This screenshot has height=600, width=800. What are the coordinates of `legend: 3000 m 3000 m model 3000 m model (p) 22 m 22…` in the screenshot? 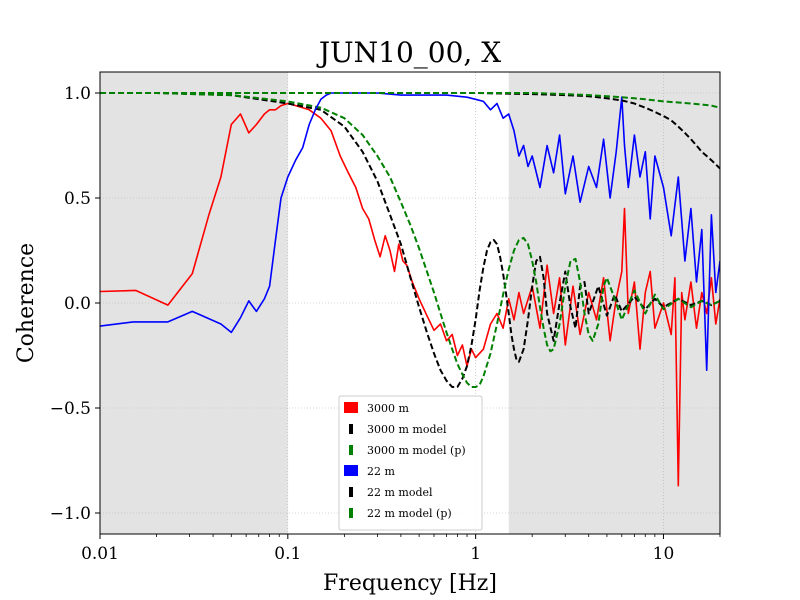 It's located at (410, 463).